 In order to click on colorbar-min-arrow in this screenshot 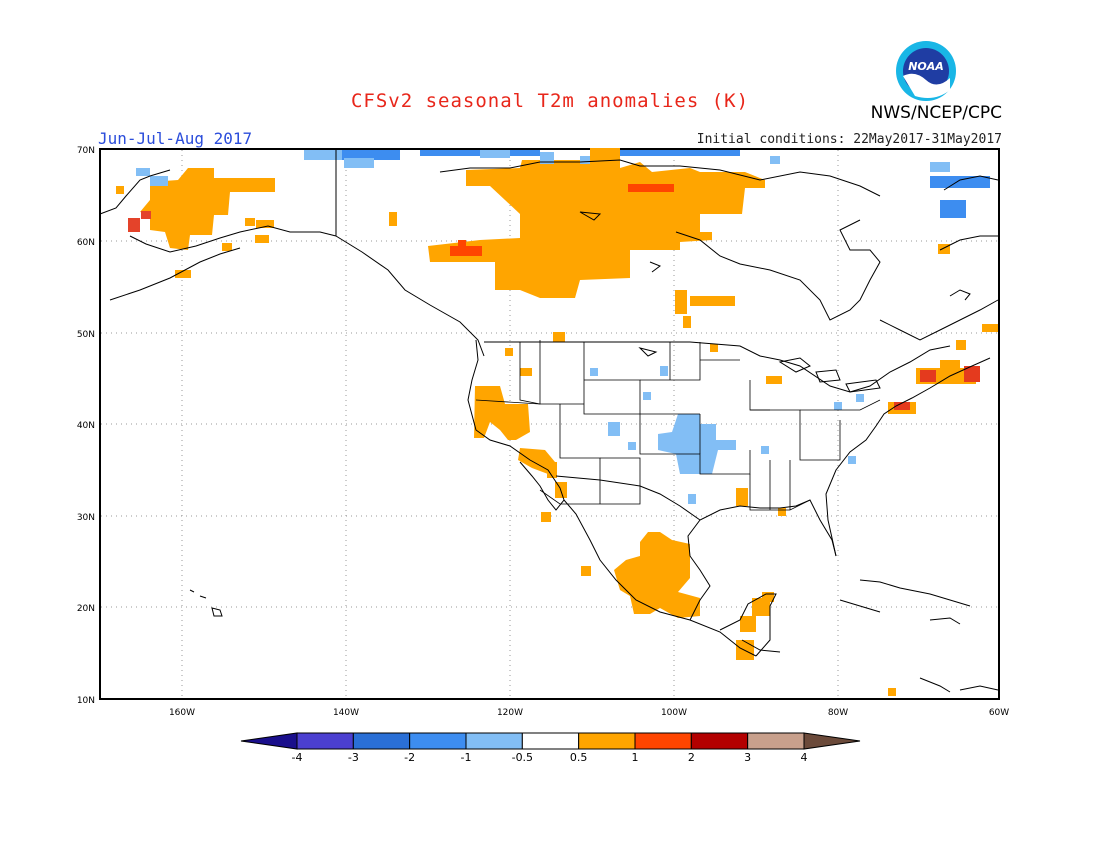, I will do `click(269, 741)`.